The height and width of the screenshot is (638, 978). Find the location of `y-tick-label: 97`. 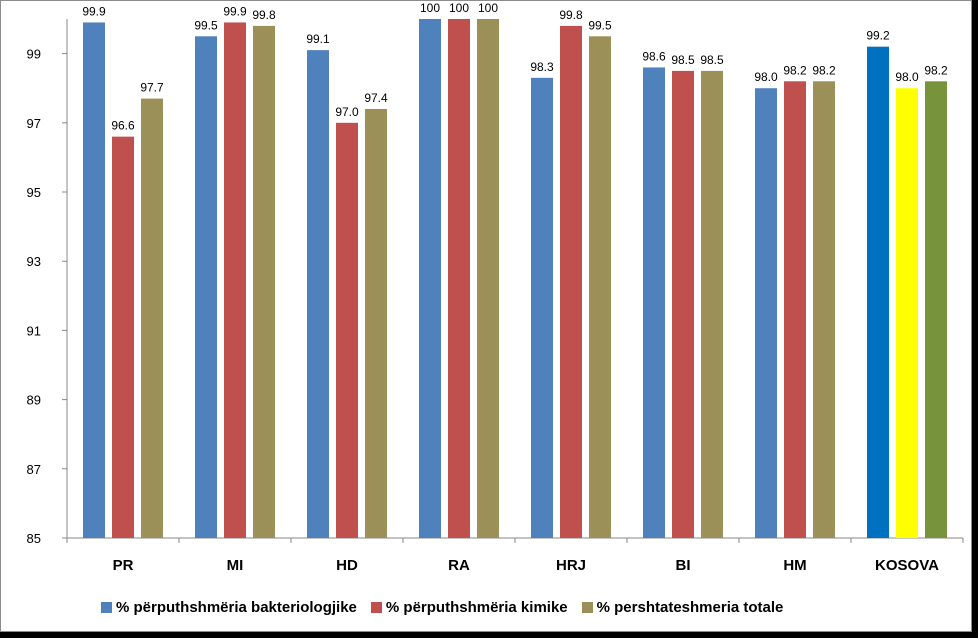

y-tick-label: 97 is located at coordinates (34, 123).